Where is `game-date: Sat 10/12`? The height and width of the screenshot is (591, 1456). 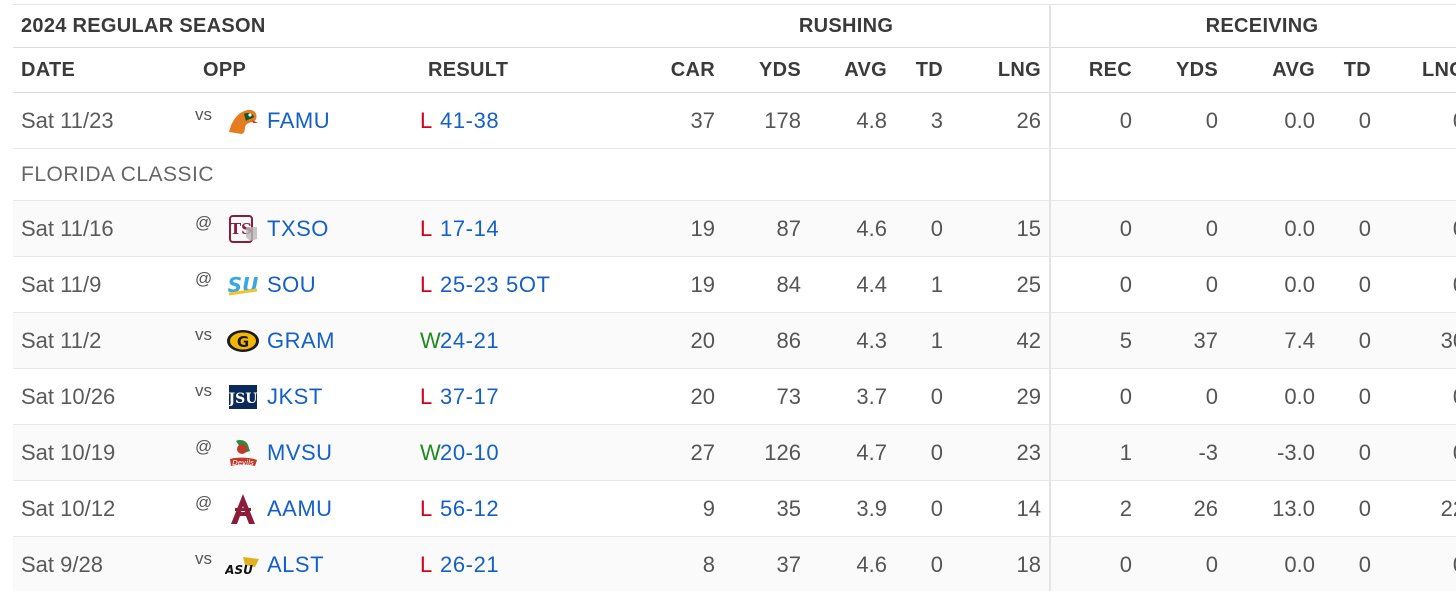 game-date: Sat 10/12 is located at coordinates (104, 508).